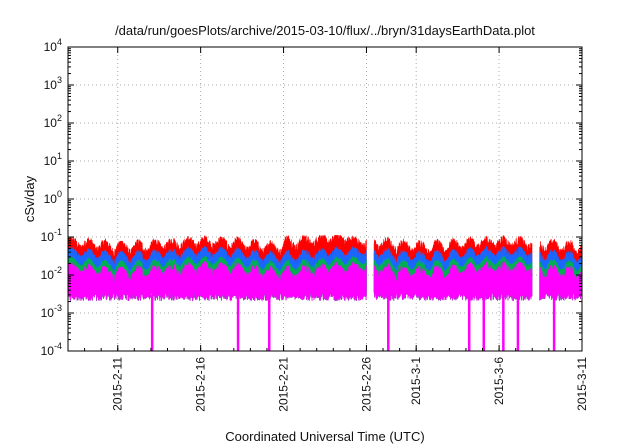  Describe the element at coordinates (499, 381) in the screenshot. I see `x-tick-label: 2015-3-6` at that location.